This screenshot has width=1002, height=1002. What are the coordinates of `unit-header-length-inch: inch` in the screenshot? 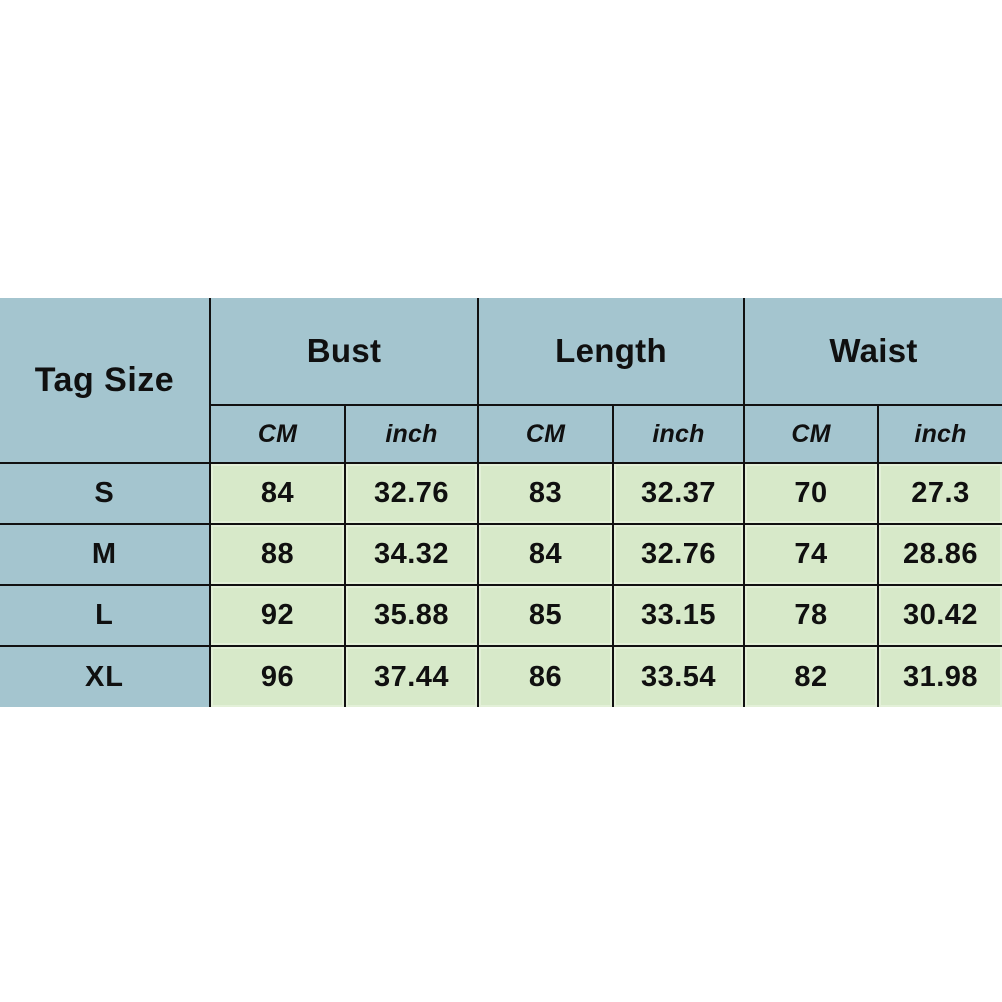 It's located at (679, 434).